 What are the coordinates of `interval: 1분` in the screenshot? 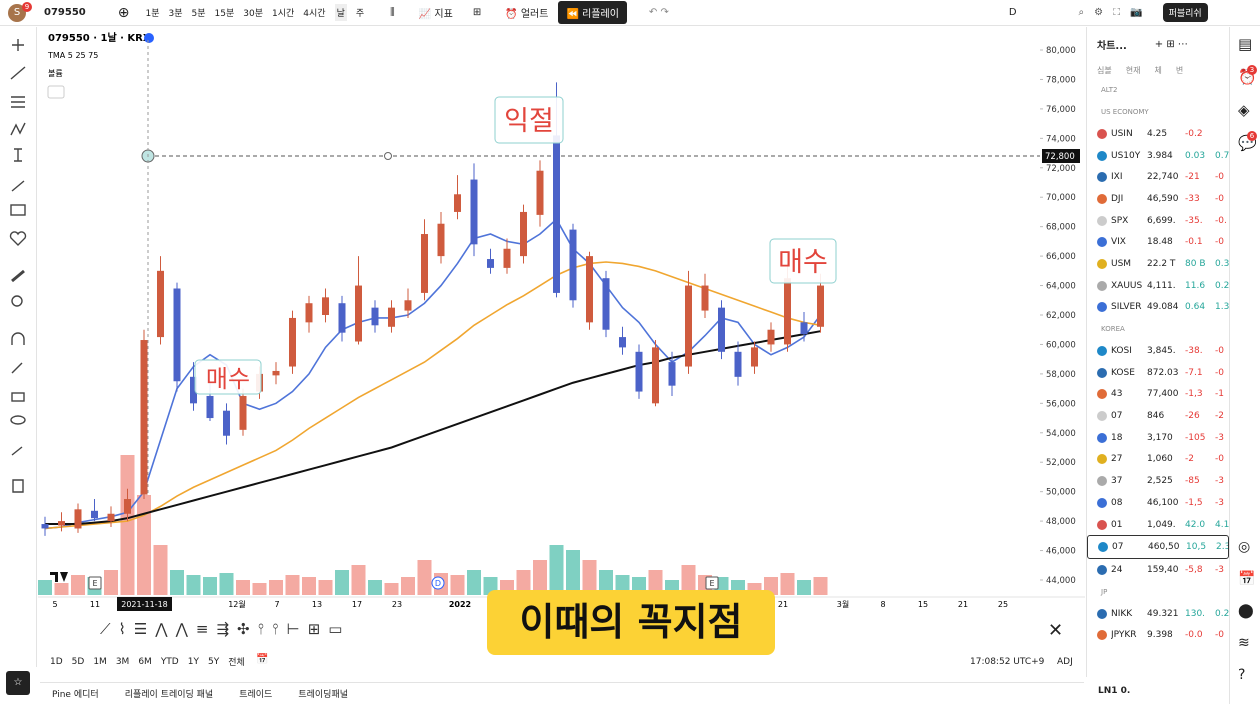 It's located at (152, 14).